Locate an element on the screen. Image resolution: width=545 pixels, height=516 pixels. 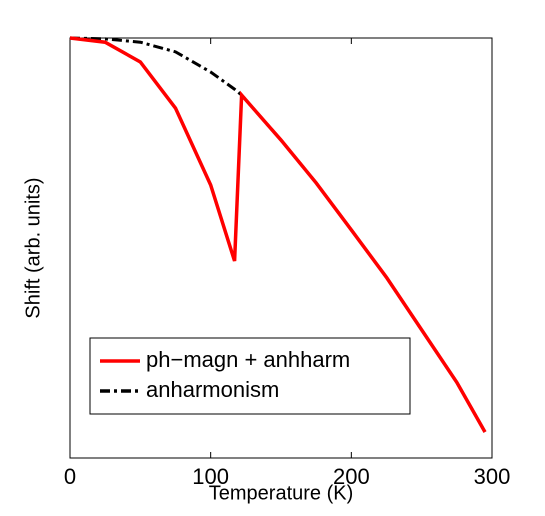
legend-box is located at coordinates (250, 376).